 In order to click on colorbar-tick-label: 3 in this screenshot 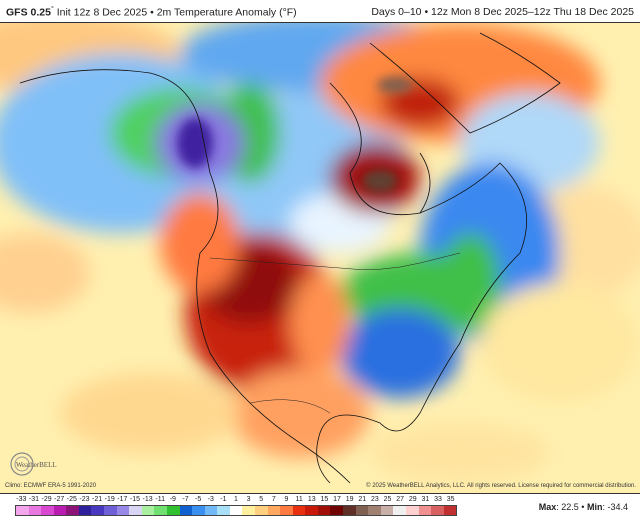, I will do `click(248, 499)`.